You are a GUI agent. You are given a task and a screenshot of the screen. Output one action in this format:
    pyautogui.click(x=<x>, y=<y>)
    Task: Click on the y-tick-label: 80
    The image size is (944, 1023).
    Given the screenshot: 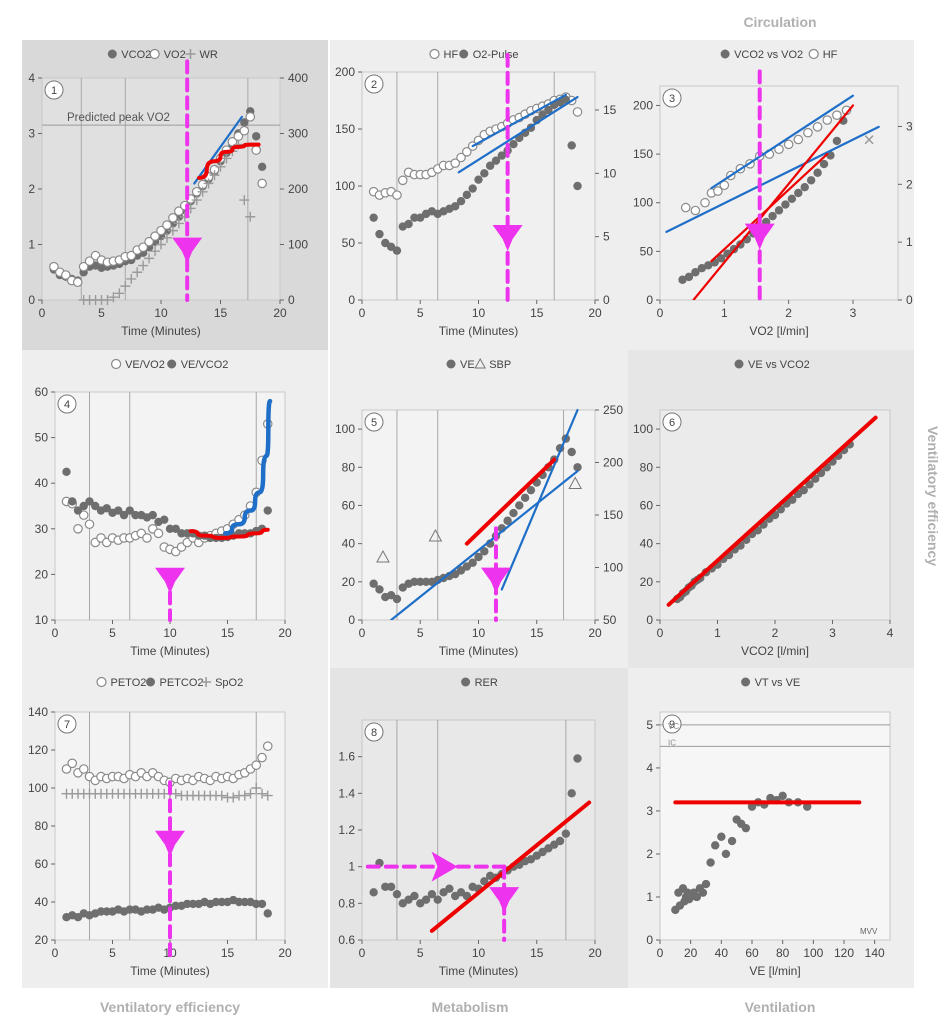 What is the action you would take?
    pyautogui.click(x=42, y=826)
    